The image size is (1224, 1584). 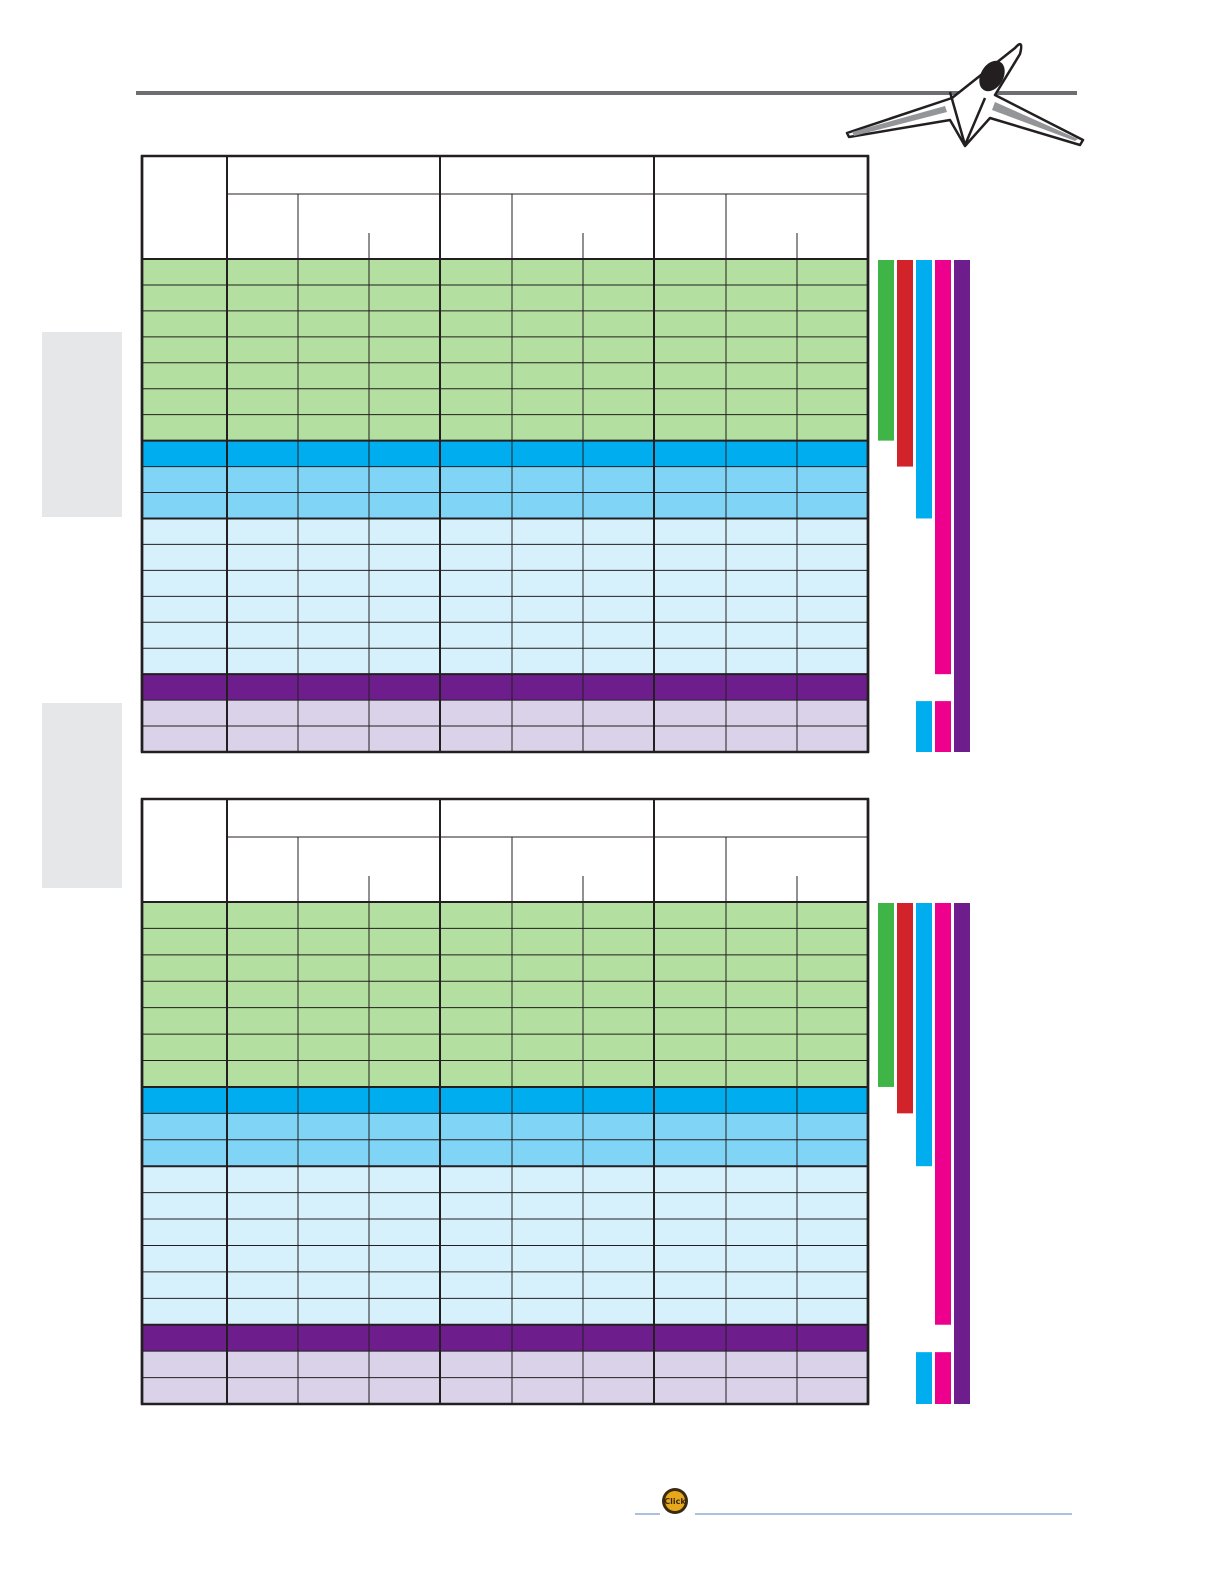 I want to click on click-button-face, so click(x=675, y=1501).